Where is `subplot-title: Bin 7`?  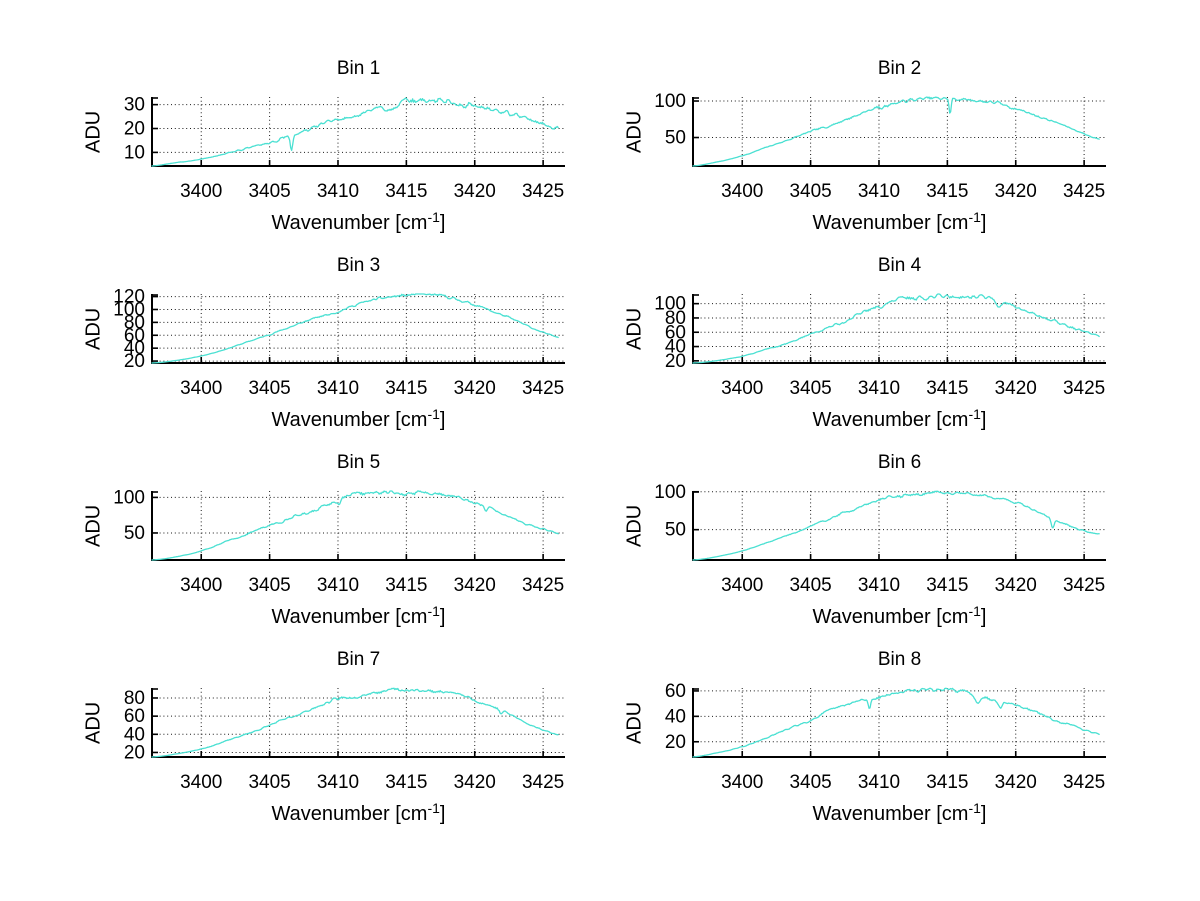
subplot-title: Bin 7 is located at coordinates (358, 659).